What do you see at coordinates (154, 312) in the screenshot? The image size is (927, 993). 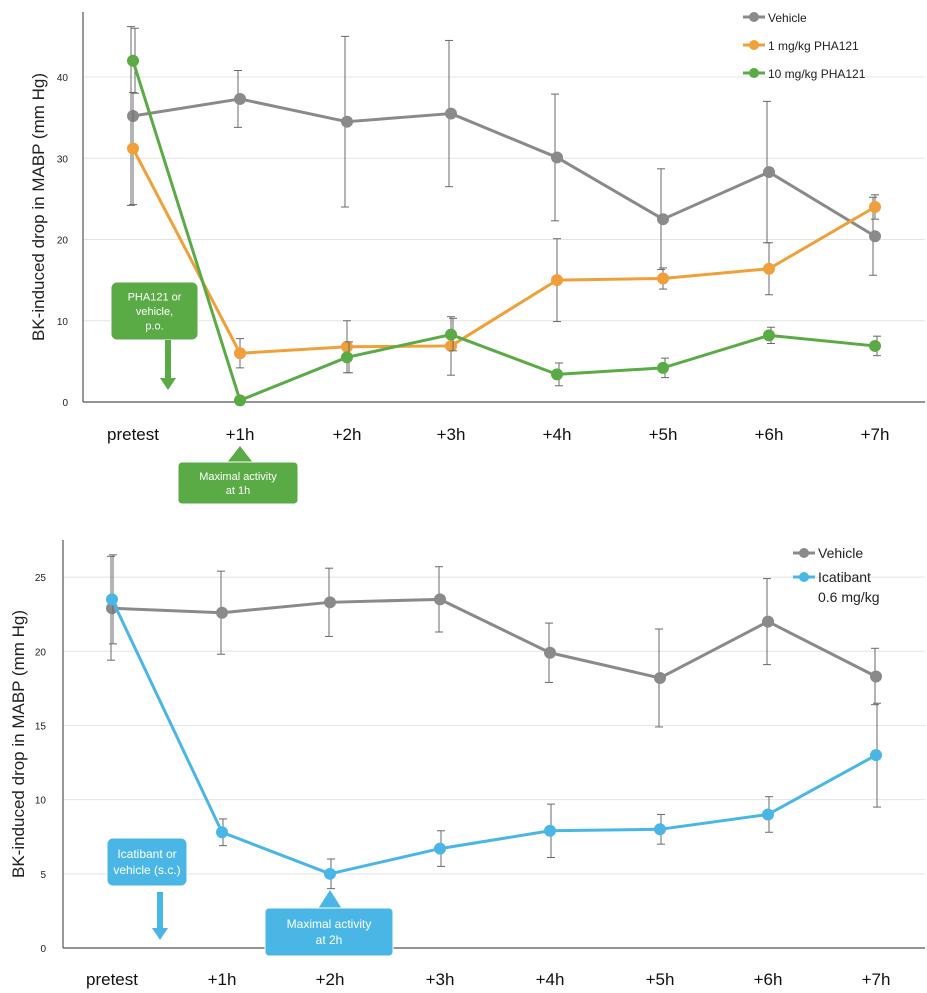 I see `dose-callout-text: vehicle,` at bounding box center [154, 312].